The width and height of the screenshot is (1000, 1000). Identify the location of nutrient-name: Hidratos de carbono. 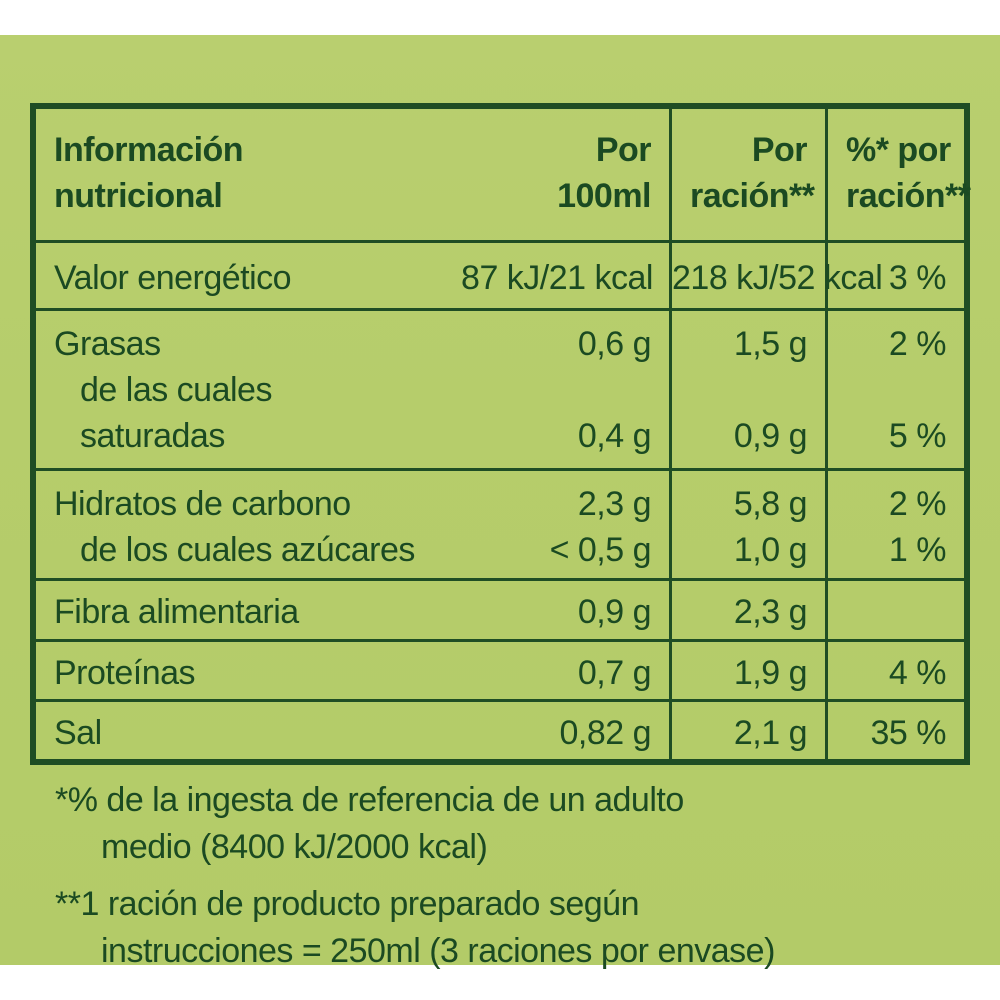
(202, 503).